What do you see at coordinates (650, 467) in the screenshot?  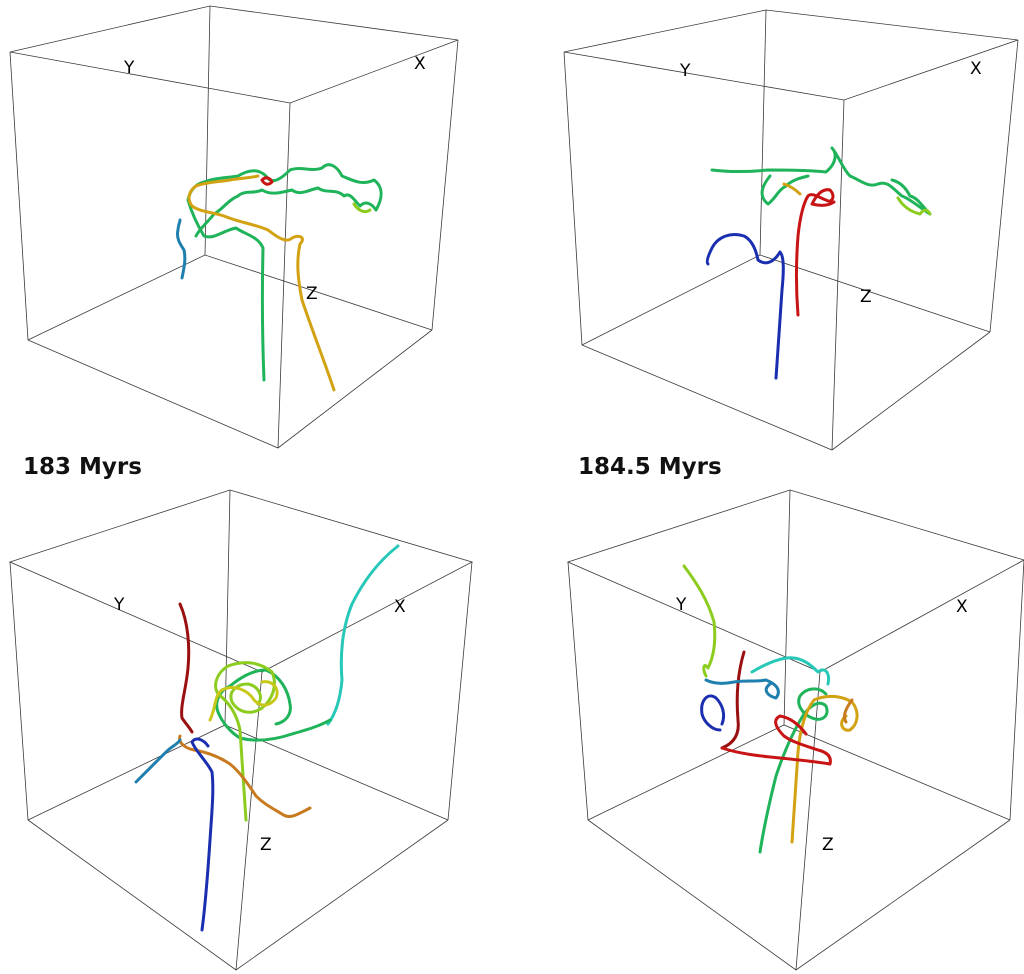 I see `time-label-184-5: 184.5 Myrs` at bounding box center [650, 467].